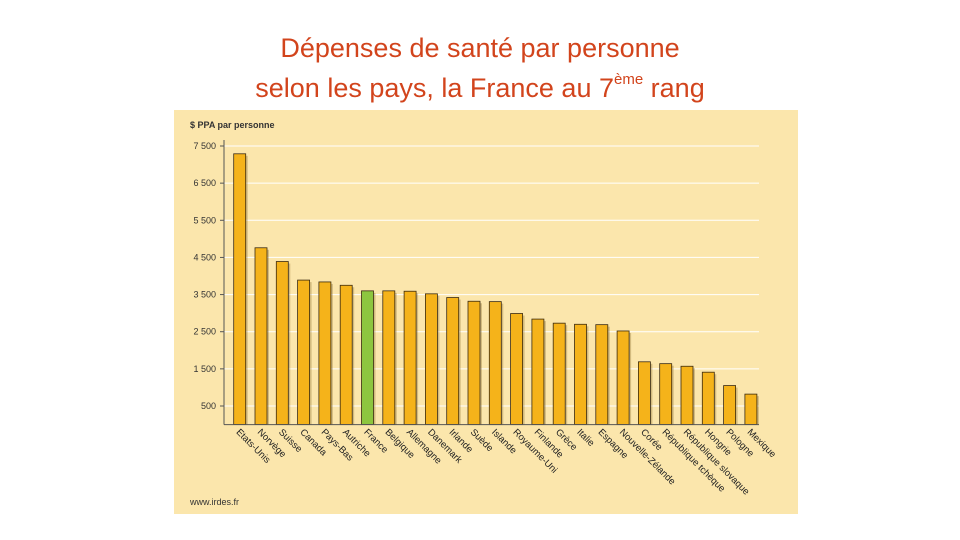 The image size is (960, 540). I want to click on source-label: www.irdes.fr, so click(214, 502).